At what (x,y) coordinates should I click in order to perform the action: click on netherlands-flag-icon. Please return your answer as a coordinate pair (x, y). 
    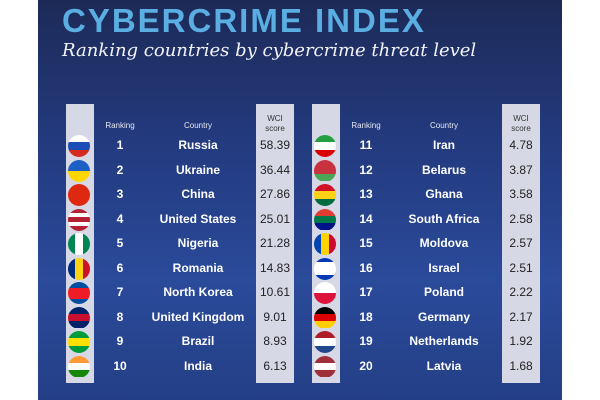
    Looking at the image, I should click on (325, 342).